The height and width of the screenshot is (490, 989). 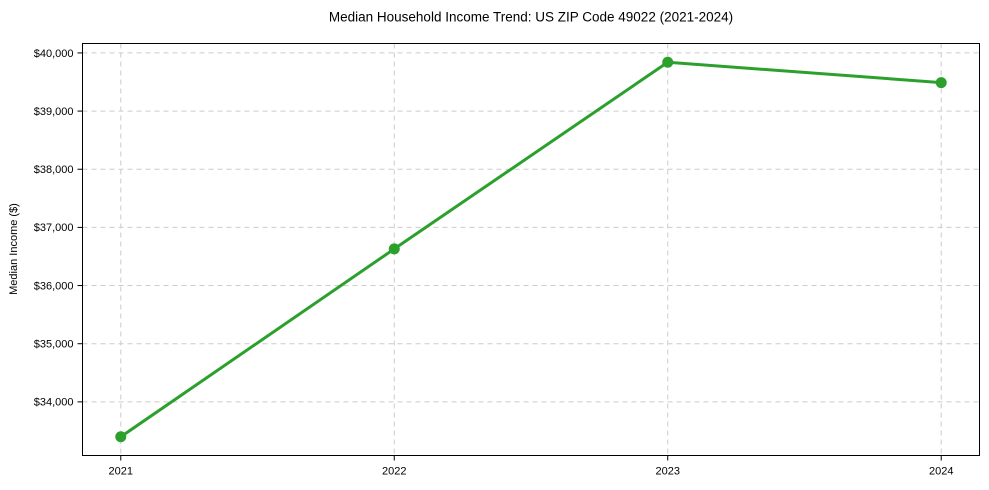 What do you see at coordinates (54, 286) in the screenshot?
I see `y-tick-label: $36,000` at bounding box center [54, 286].